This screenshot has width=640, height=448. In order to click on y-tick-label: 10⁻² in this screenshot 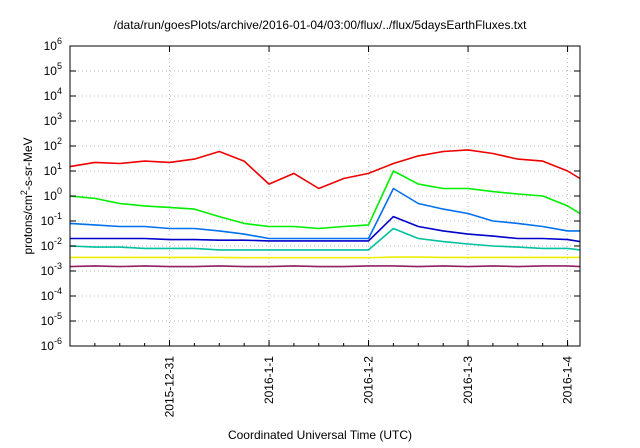, I will do `click(51, 244)`.